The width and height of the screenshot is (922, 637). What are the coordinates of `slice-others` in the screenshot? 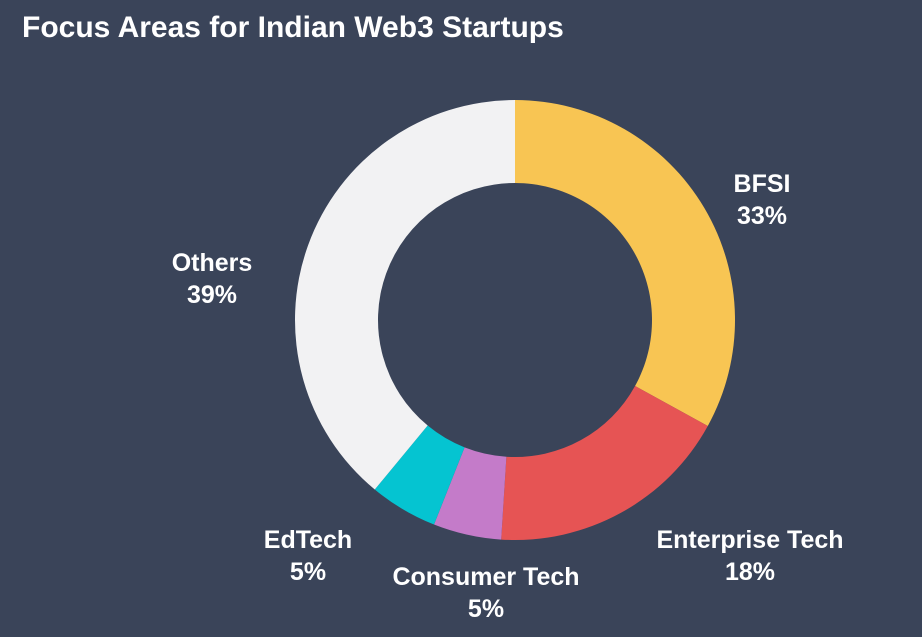 It's located at (405, 295).